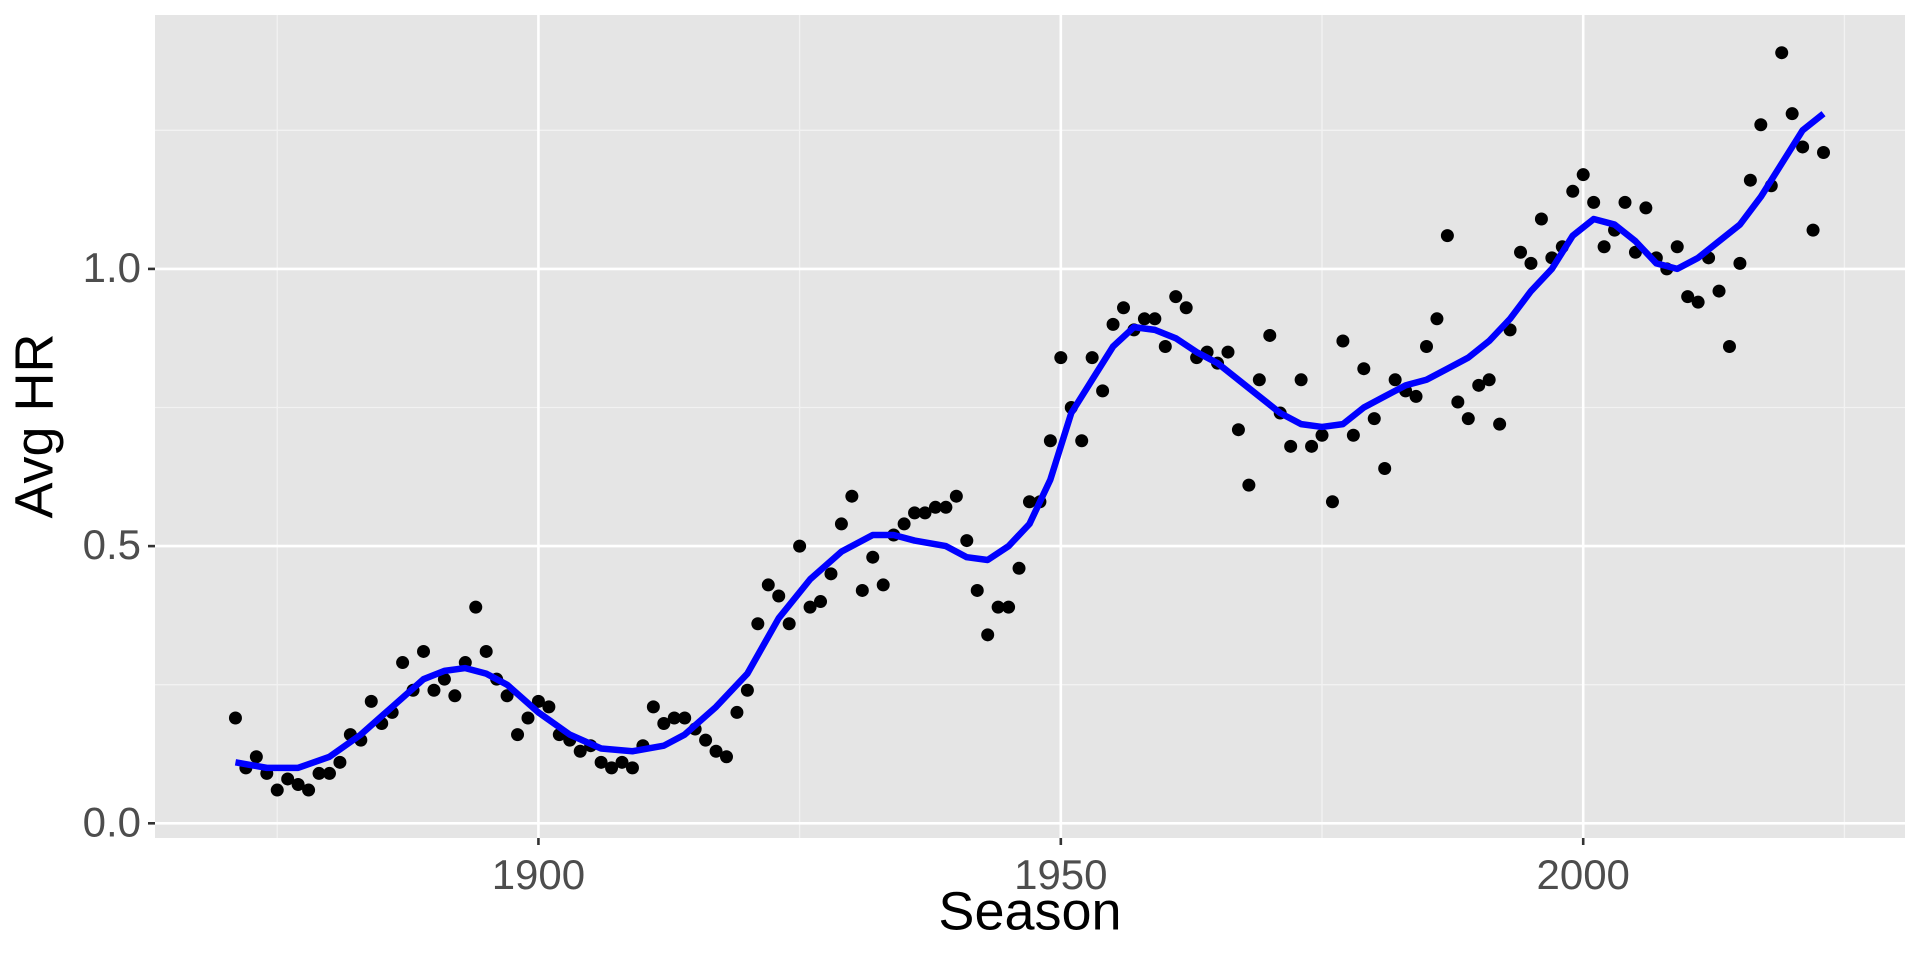 This screenshot has width=1920, height=960. I want to click on x-tick-label: 1900, so click(538, 874).